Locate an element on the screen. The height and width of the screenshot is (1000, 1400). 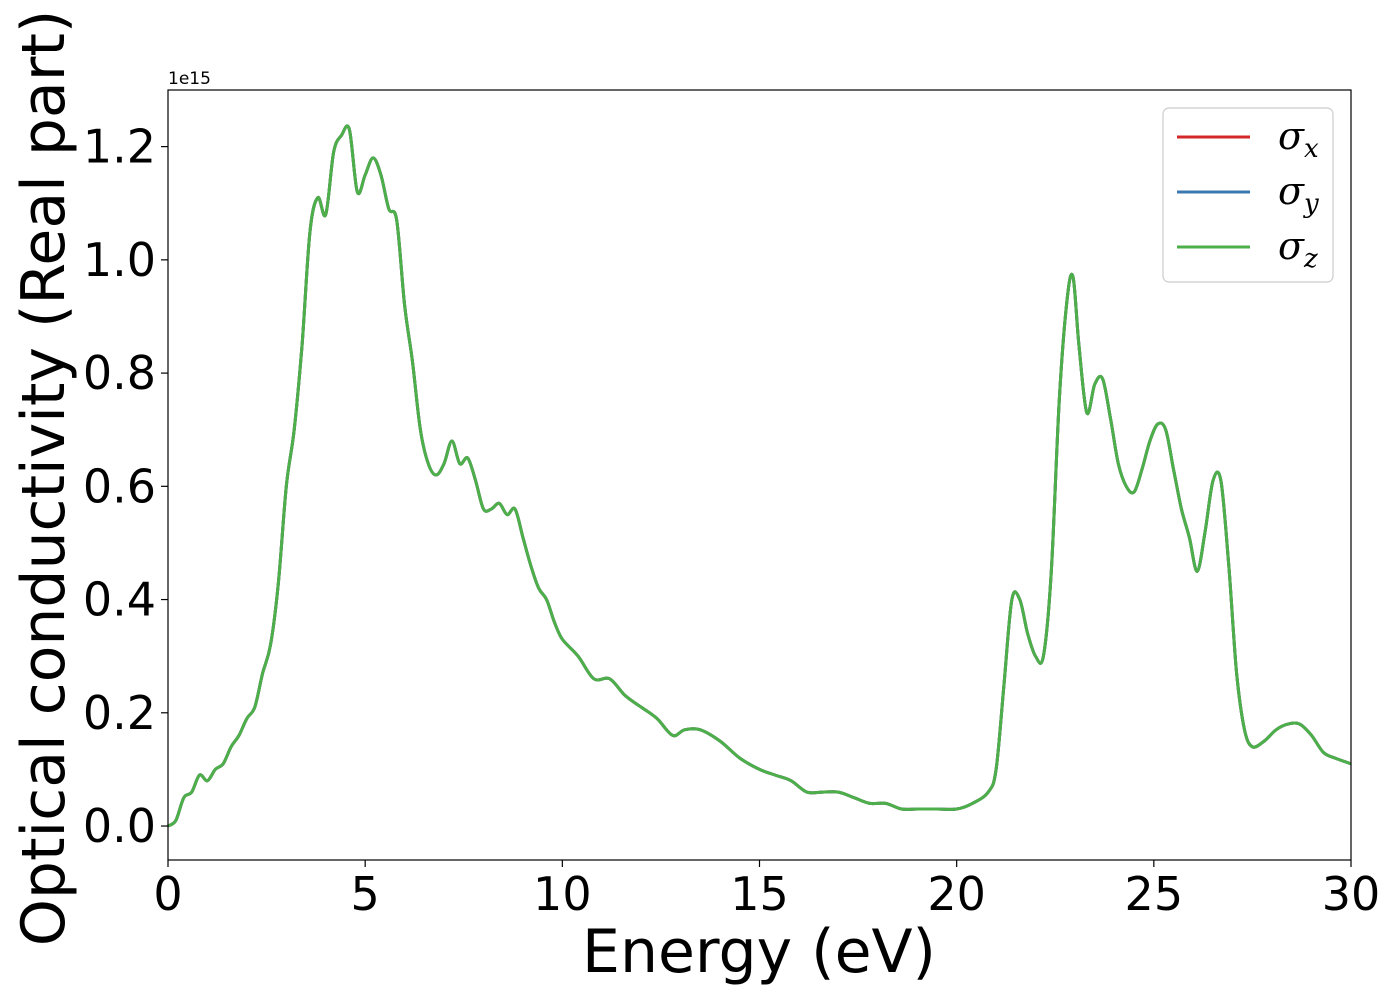
x-tick-label: 15 is located at coordinates (759, 894).